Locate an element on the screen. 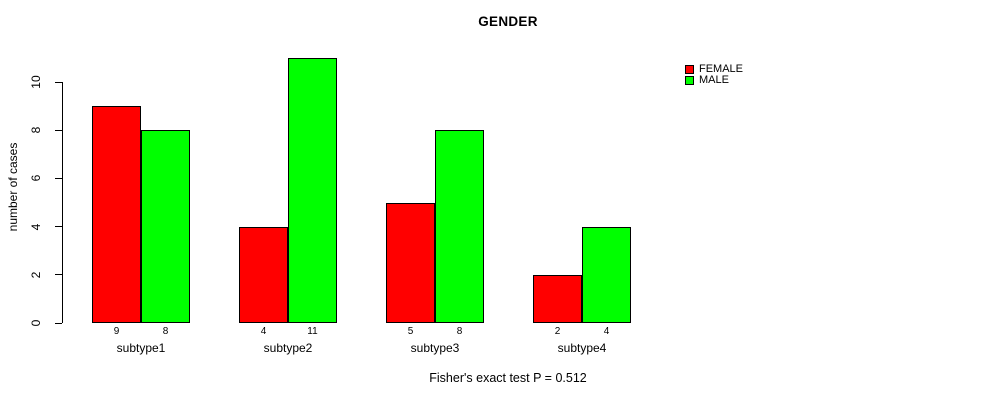 This screenshot has width=990, height=400. bar-female-subtype4 is located at coordinates (557, 298).